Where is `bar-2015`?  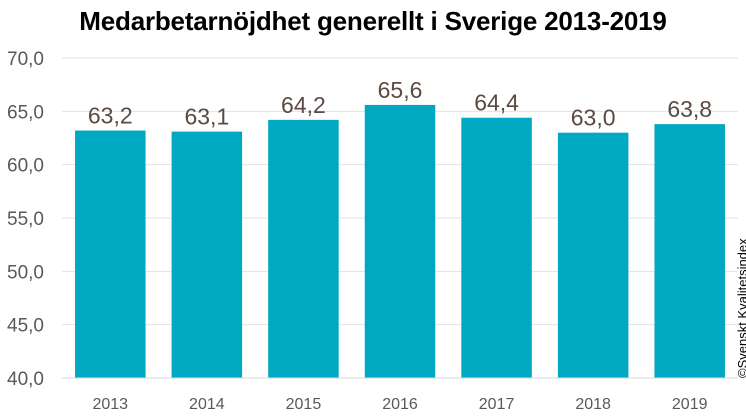 bar-2015 is located at coordinates (303, 248).